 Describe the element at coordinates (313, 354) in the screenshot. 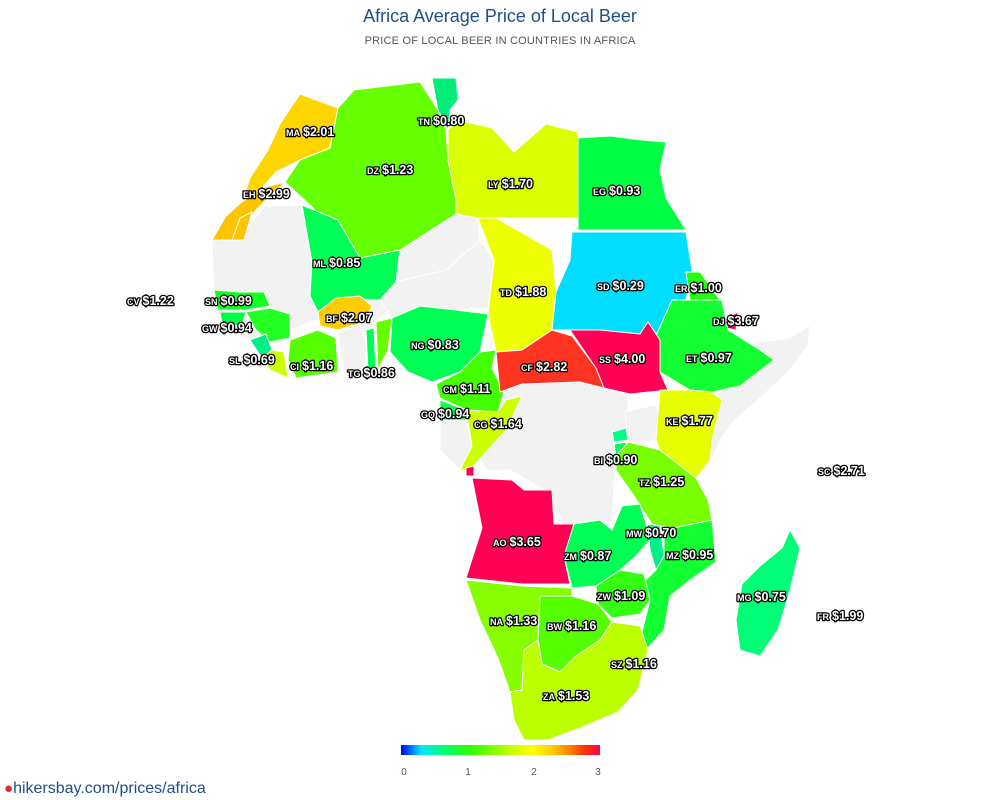

I see `country-shape-ci` at that location.